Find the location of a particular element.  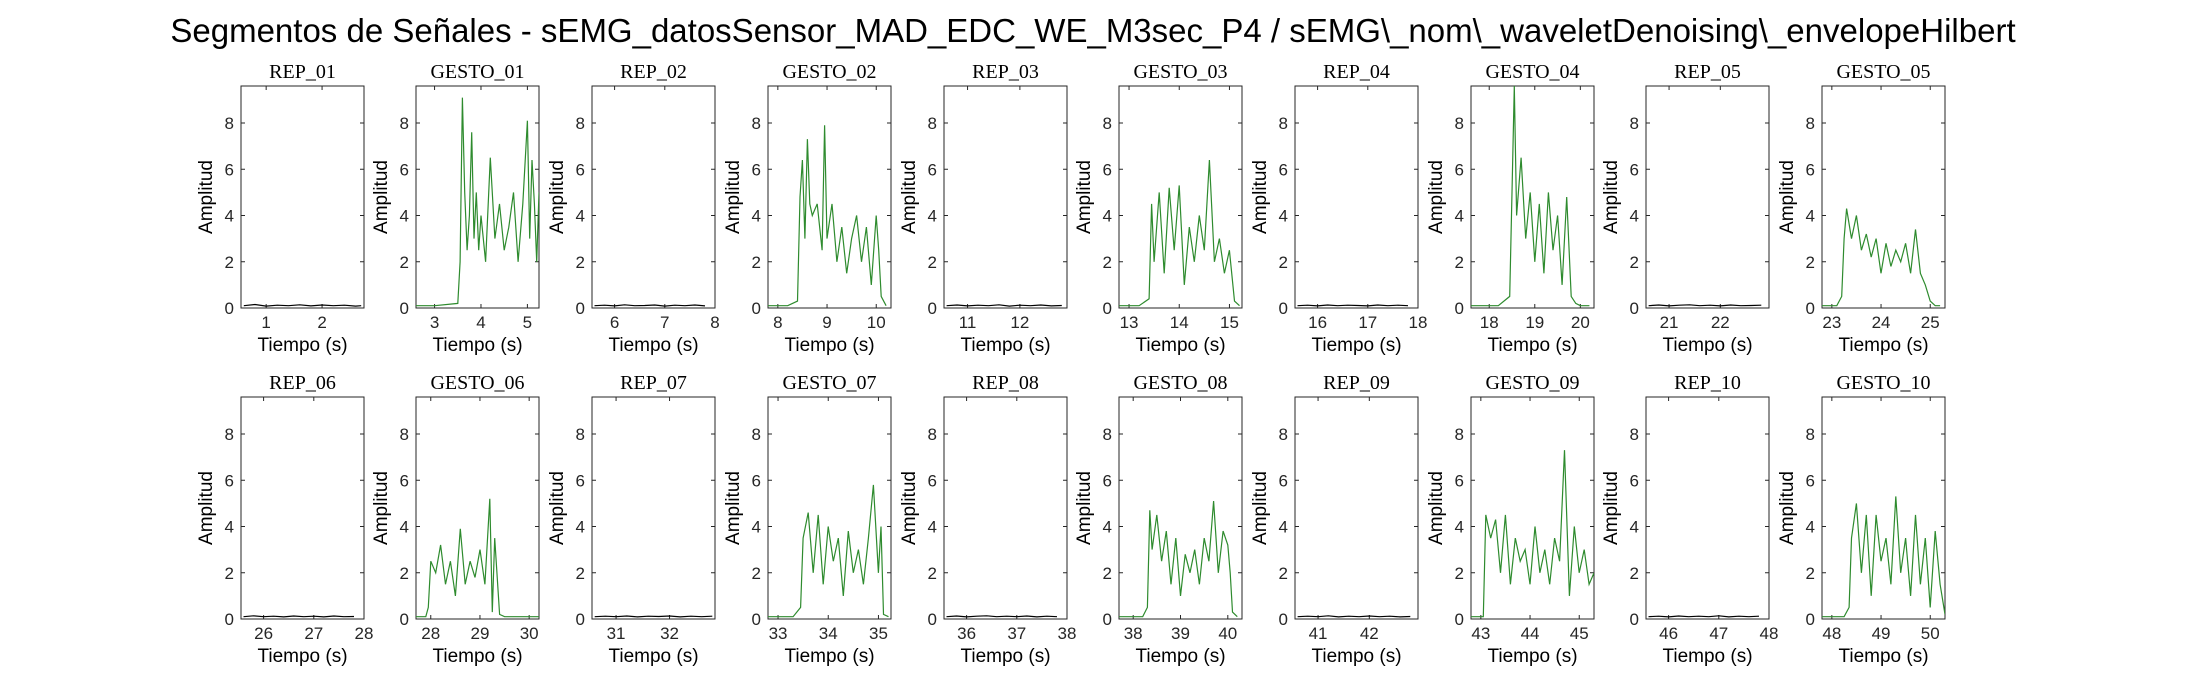

subplot-title: REP_08 is located at coordinates (1005, 383).